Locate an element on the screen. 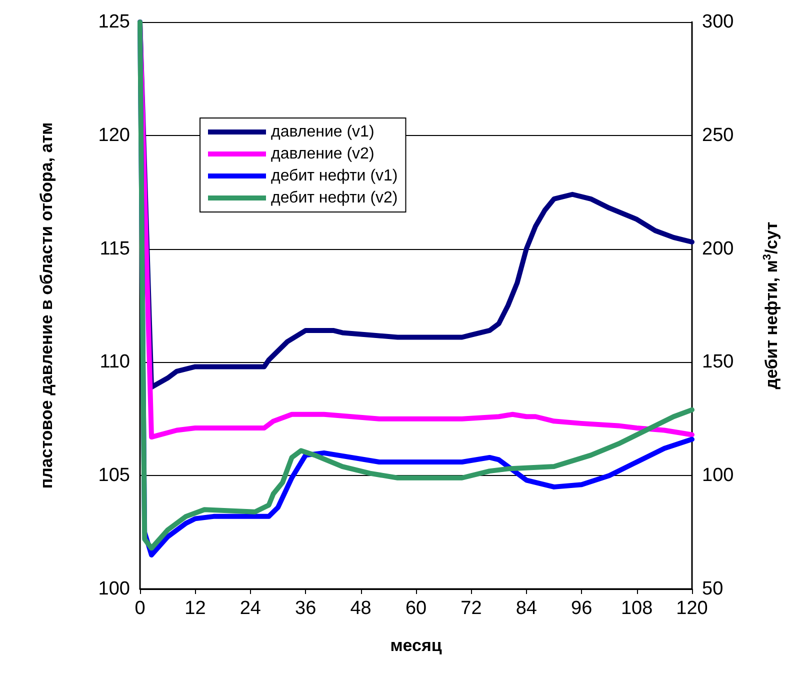  legend-label: дебит нефти (v2) is located at coordinates (334, 198).